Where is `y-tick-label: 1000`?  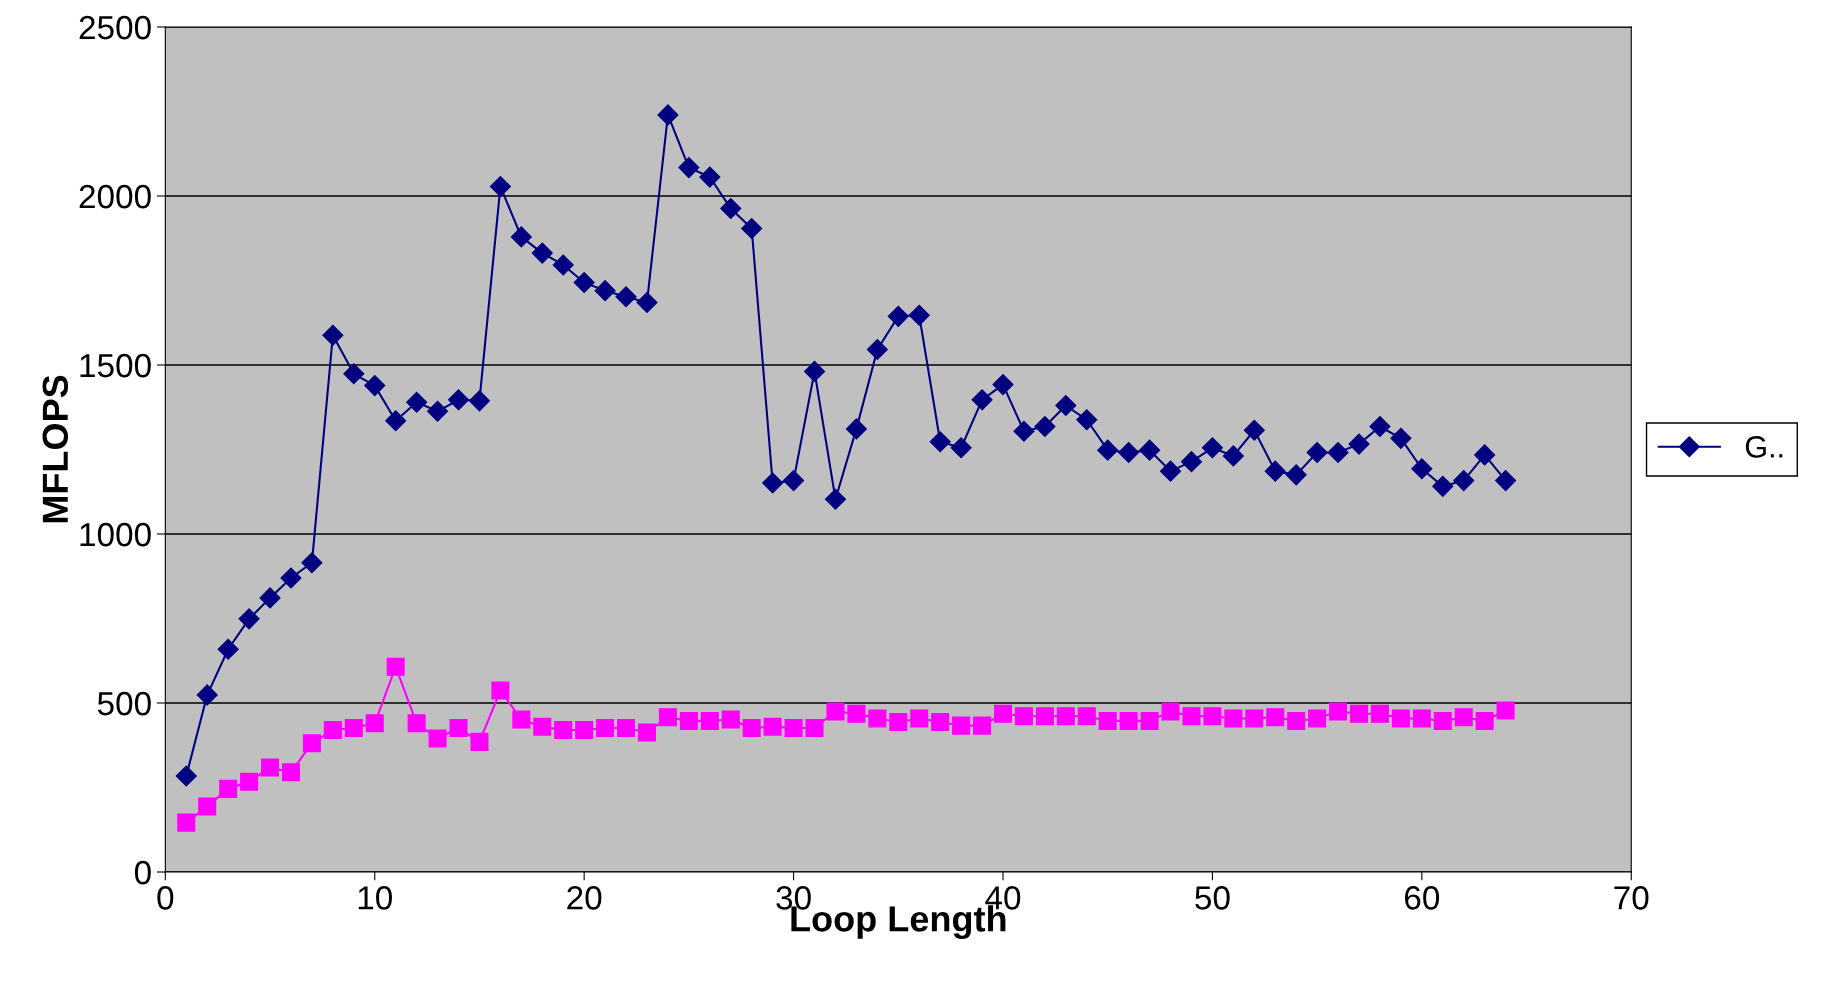 y-tick-label: 1000 is located at coordinates (115, 534).